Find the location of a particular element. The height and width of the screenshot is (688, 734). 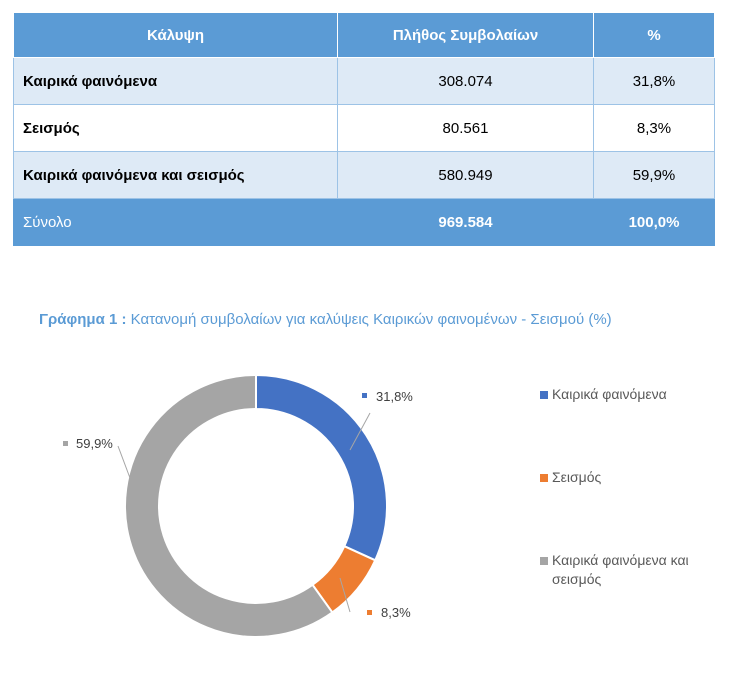

legend-item: Καιρικά φαινόμενα και σεισμός is located at coordinates (631, 570).